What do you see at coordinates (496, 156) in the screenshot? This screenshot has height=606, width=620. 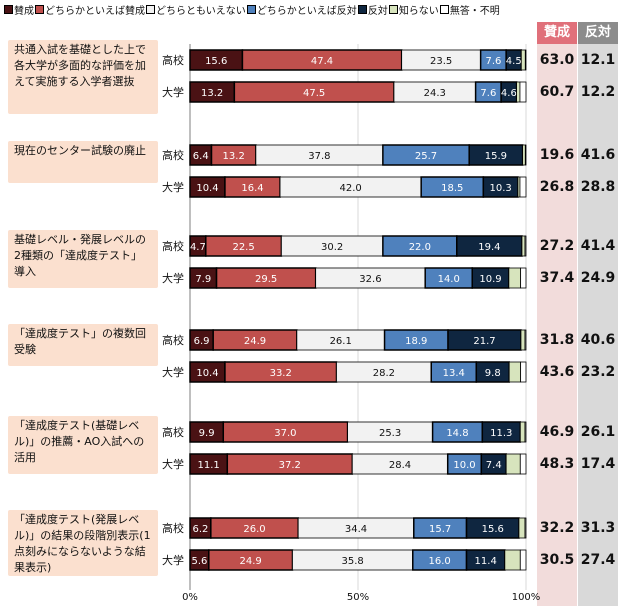 I see `data-label: 15.9` at bounding box center [496, 156].